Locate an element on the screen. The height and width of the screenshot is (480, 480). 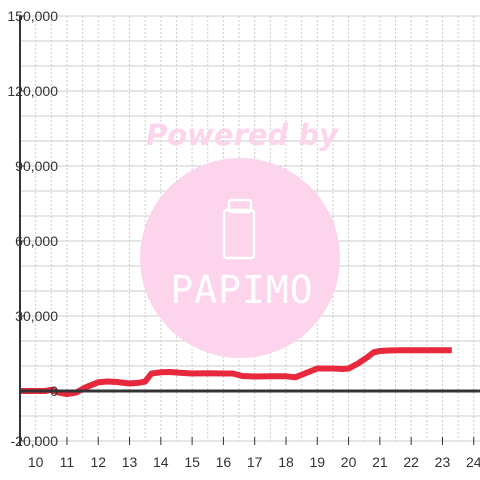
y-tick-label: -20,000 is located at coordinates (35, 441).